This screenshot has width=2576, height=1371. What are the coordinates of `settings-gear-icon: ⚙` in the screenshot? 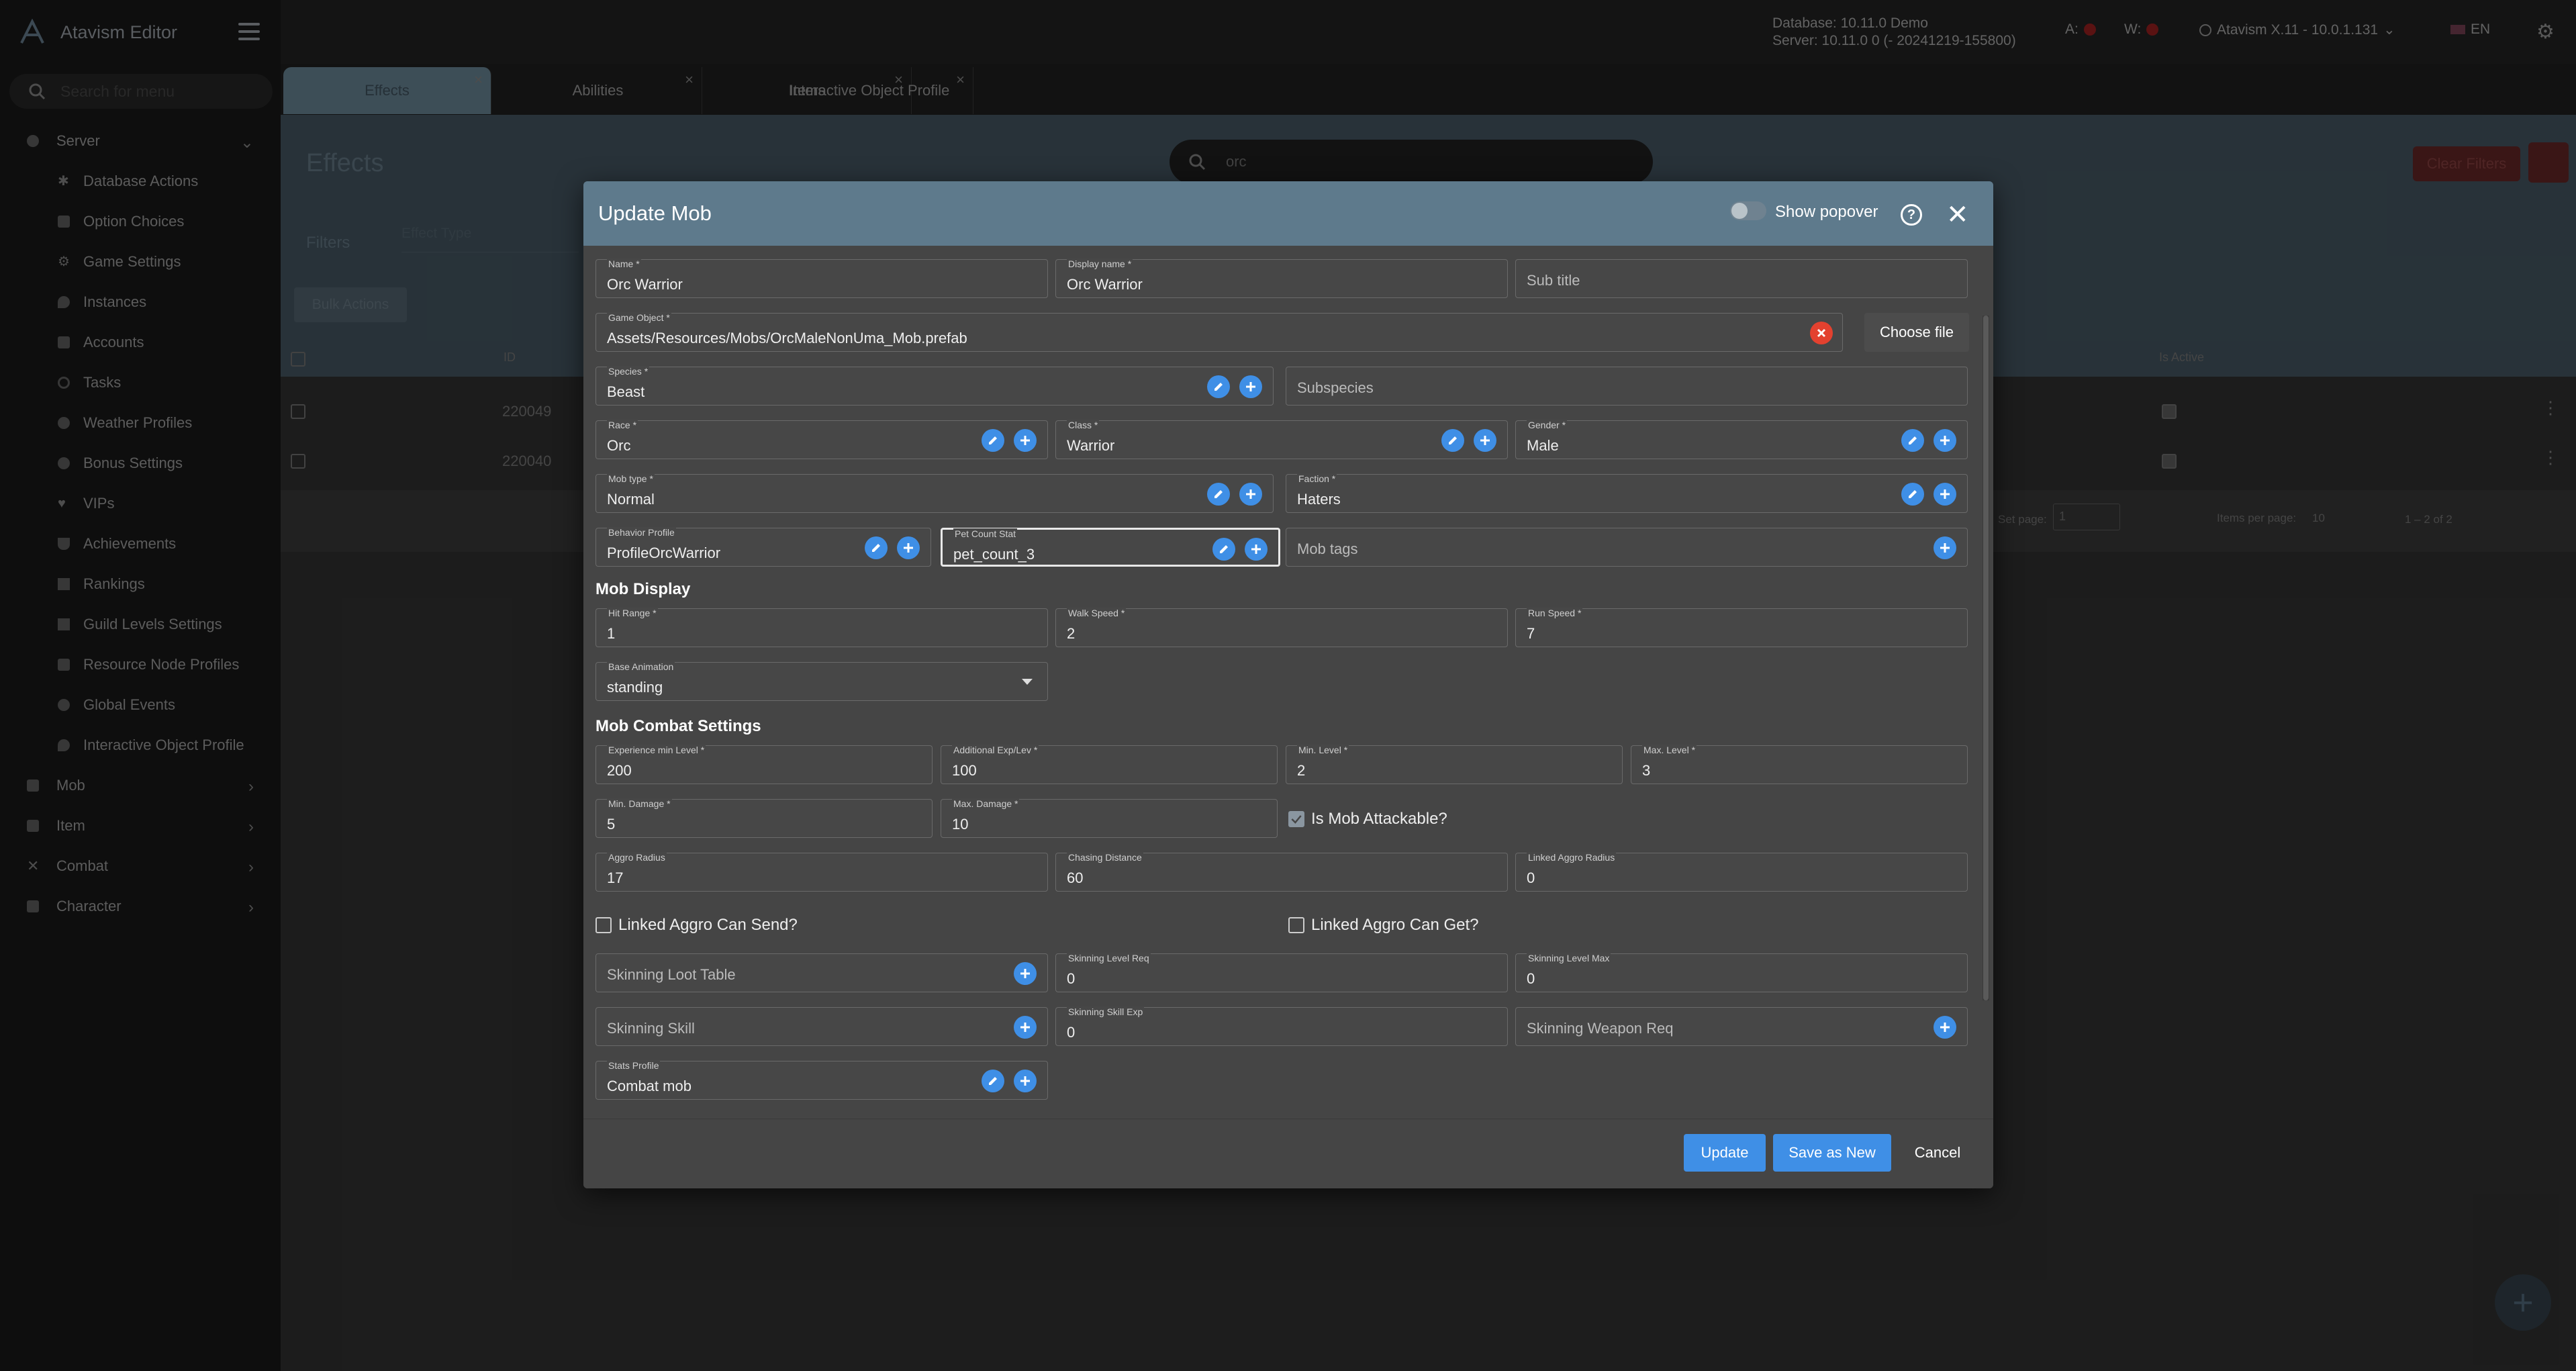 It's located at (2545, 32).